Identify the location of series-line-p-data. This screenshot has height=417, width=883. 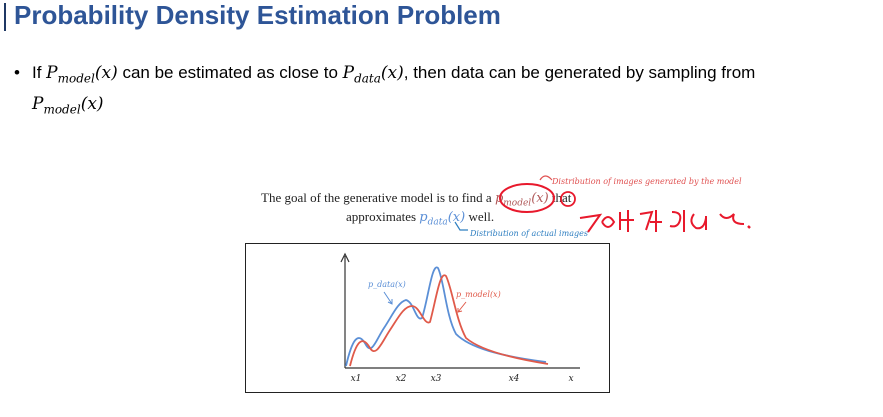
(446, 316).